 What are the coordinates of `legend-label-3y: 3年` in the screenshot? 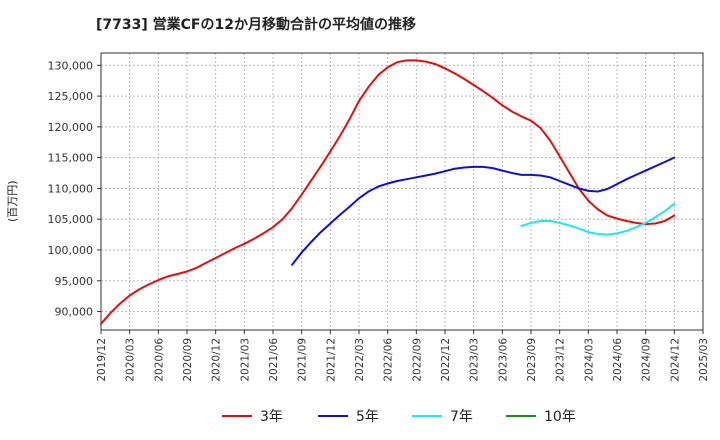 It's located at (271, 417).